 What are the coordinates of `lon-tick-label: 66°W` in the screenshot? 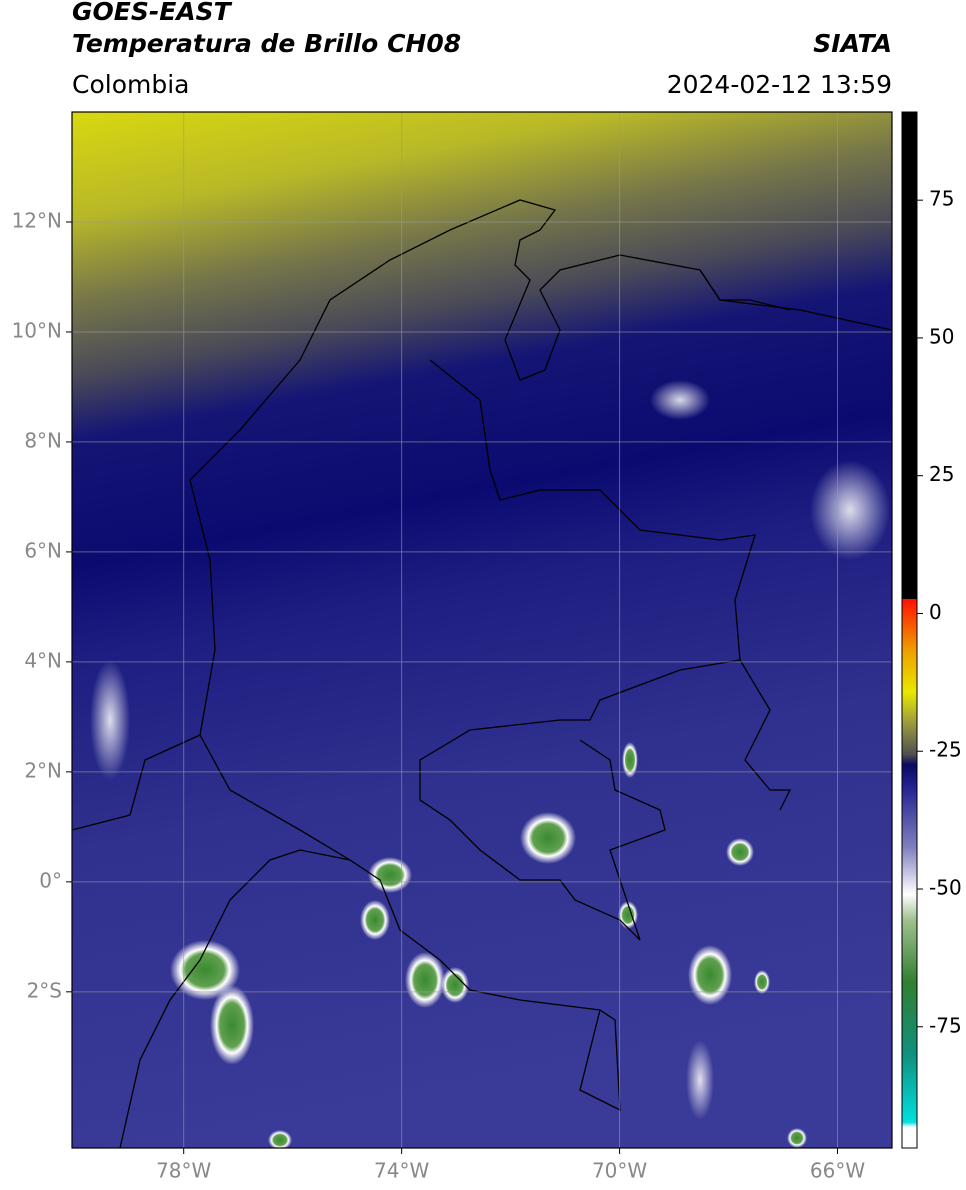 It's located at (837, 1171).